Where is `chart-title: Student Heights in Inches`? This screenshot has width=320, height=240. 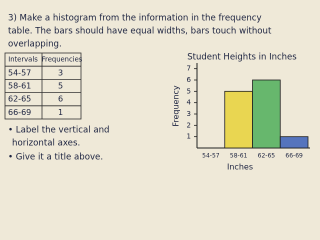 chart-title: Student Heights in Inches is located at coordinates (242, 58).